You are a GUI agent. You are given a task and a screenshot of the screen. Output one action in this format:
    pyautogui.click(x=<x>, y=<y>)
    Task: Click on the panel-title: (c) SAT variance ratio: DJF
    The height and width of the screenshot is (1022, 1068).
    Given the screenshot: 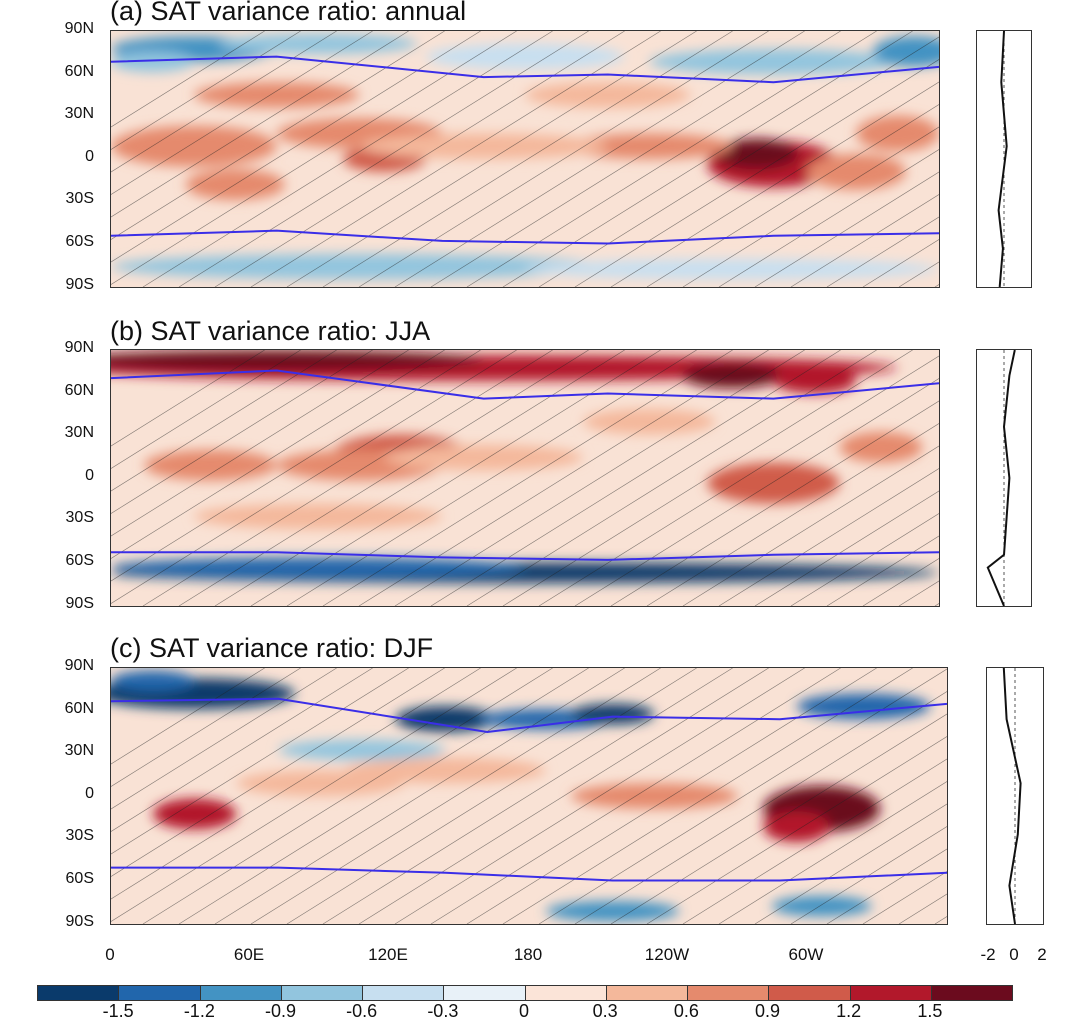 What is the action you would take?
    pyautogui.click(x=272, y=648)
    